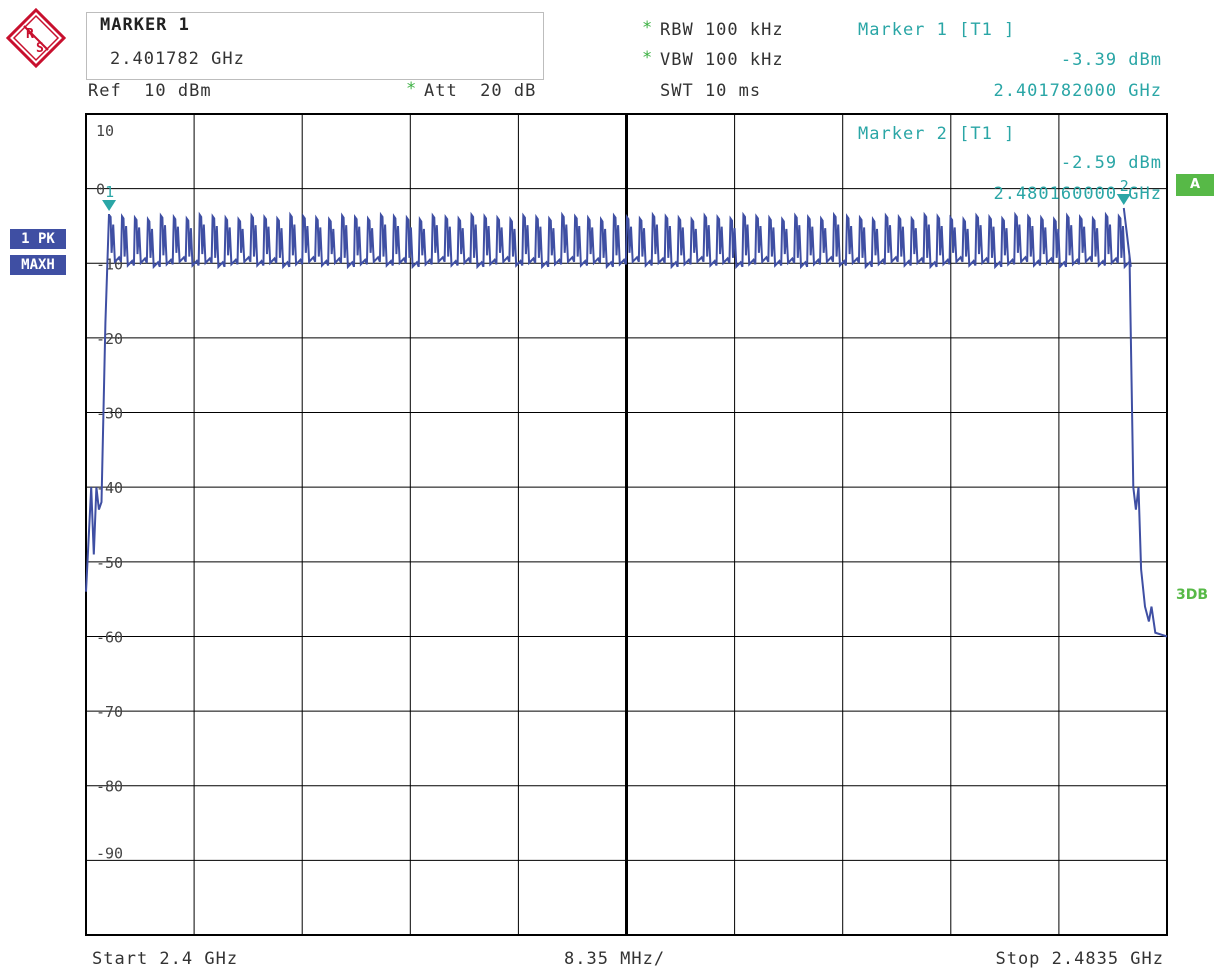 The height and width of the screenshot is (969, 1220). I want to click on y-tick-label: -90, so click(109, 853).